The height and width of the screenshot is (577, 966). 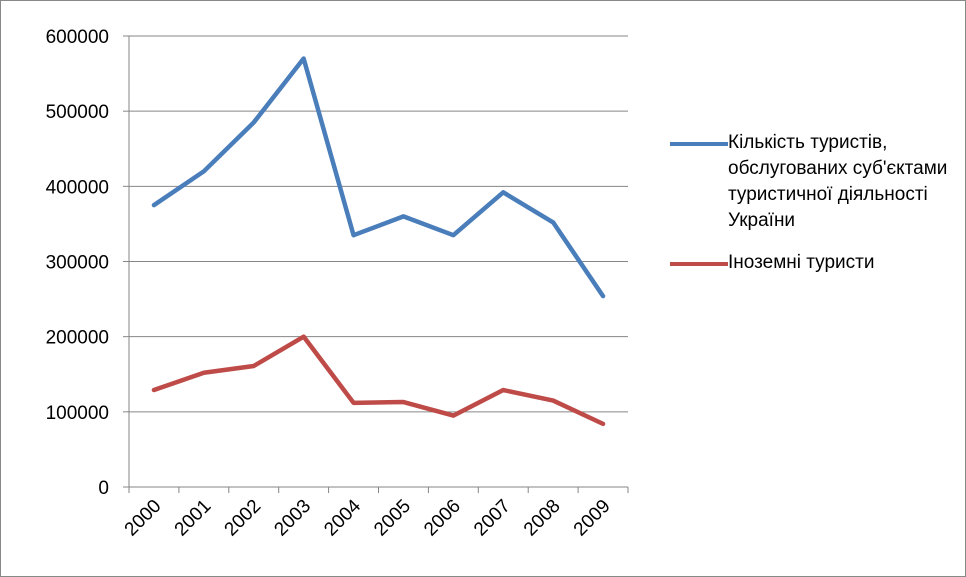 I want to click on legend-label: Іноземні туристи, so click(x=801, y=262).